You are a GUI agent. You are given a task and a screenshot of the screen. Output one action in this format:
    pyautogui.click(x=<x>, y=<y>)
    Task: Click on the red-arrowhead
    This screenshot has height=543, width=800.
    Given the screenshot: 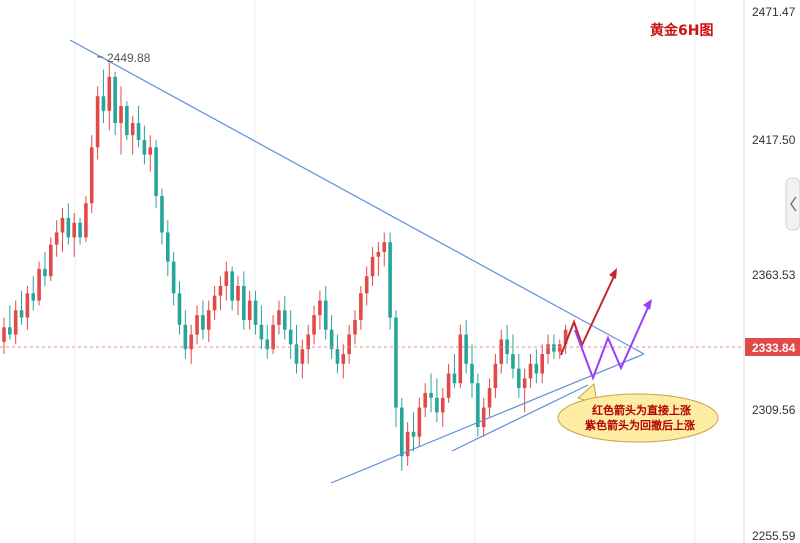 What is the action you would take?
    pyautogui.click(x=613, y=273)
    